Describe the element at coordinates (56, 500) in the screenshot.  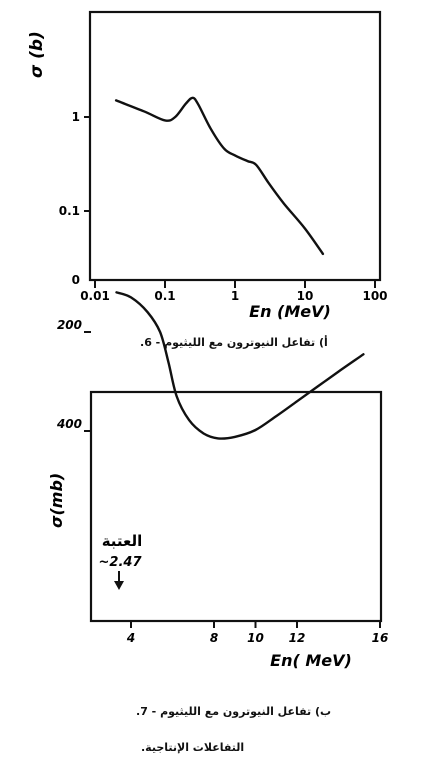
I see `chart-2-y-axis-title: σ(mb)` at that location.